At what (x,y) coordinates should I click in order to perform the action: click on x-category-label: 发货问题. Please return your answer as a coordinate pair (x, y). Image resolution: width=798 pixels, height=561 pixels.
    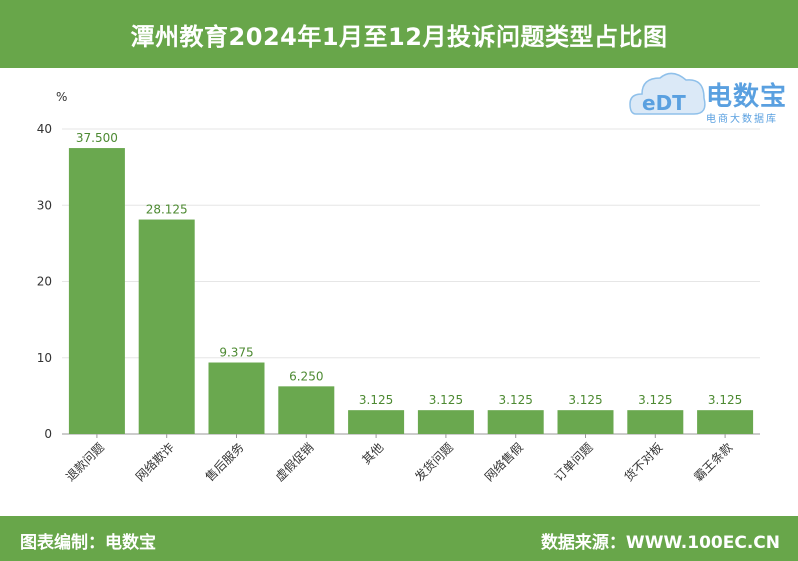
    Looking at the image, I should click on (433, 462).